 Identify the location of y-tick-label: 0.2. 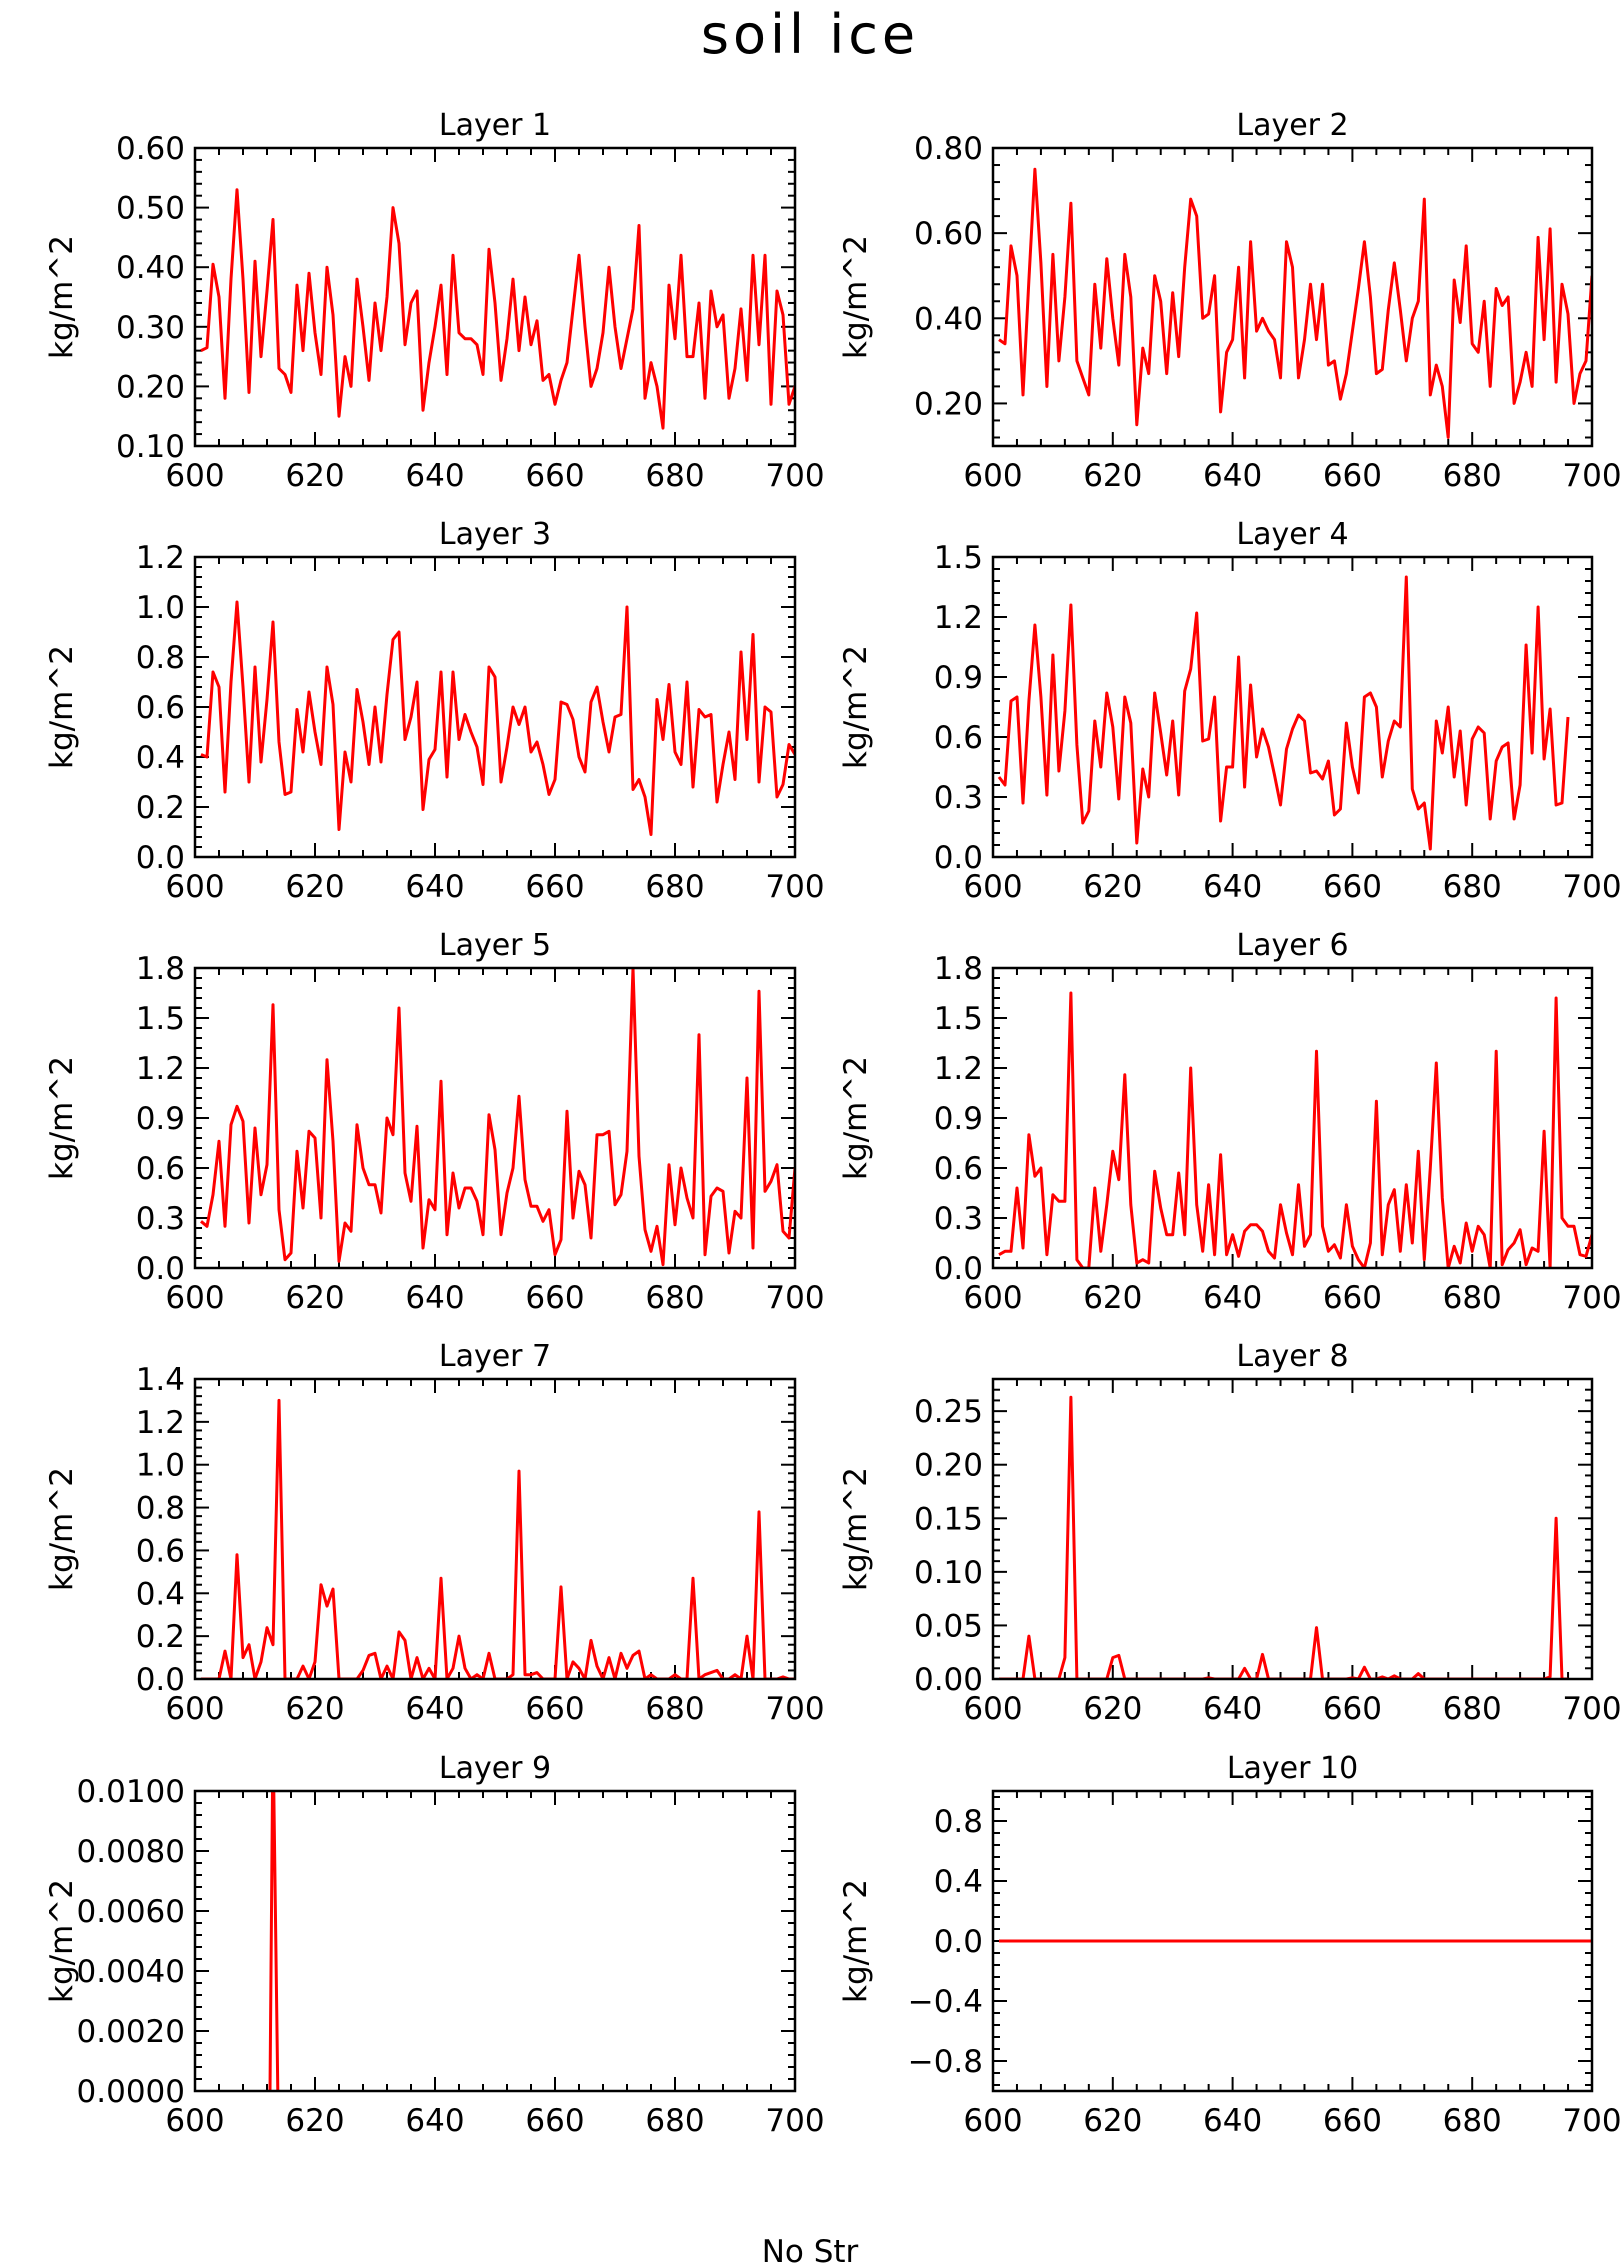
(160, 1637).